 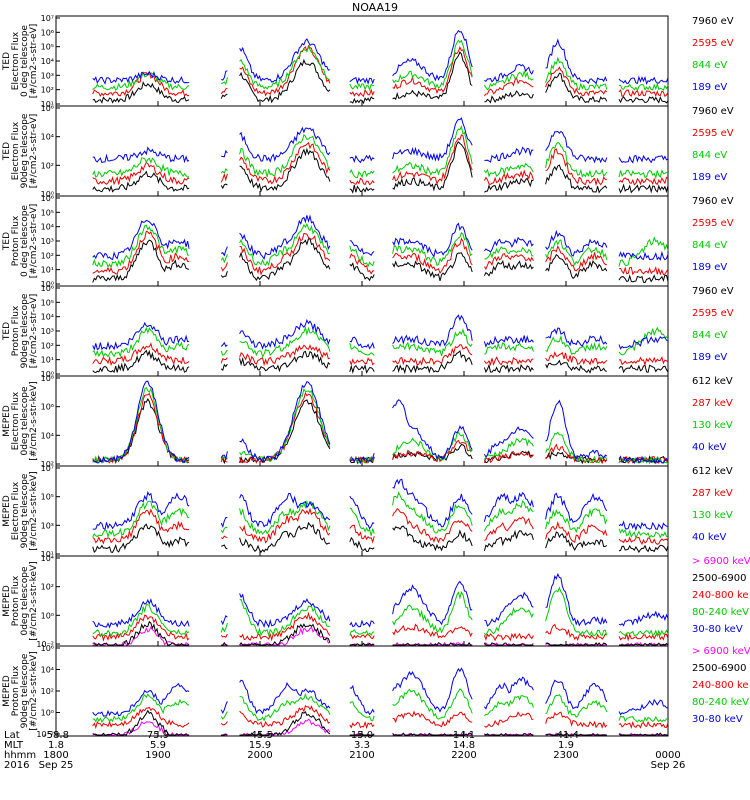 I want to click on footer-mlt: 3.3, so click(x=362, y=745).